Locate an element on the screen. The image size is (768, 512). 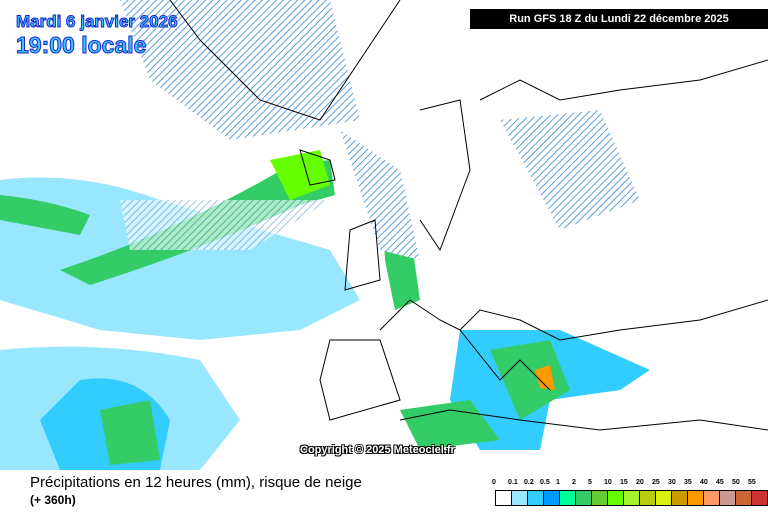
legend-label: 50 is located at coordinates (736, 482).